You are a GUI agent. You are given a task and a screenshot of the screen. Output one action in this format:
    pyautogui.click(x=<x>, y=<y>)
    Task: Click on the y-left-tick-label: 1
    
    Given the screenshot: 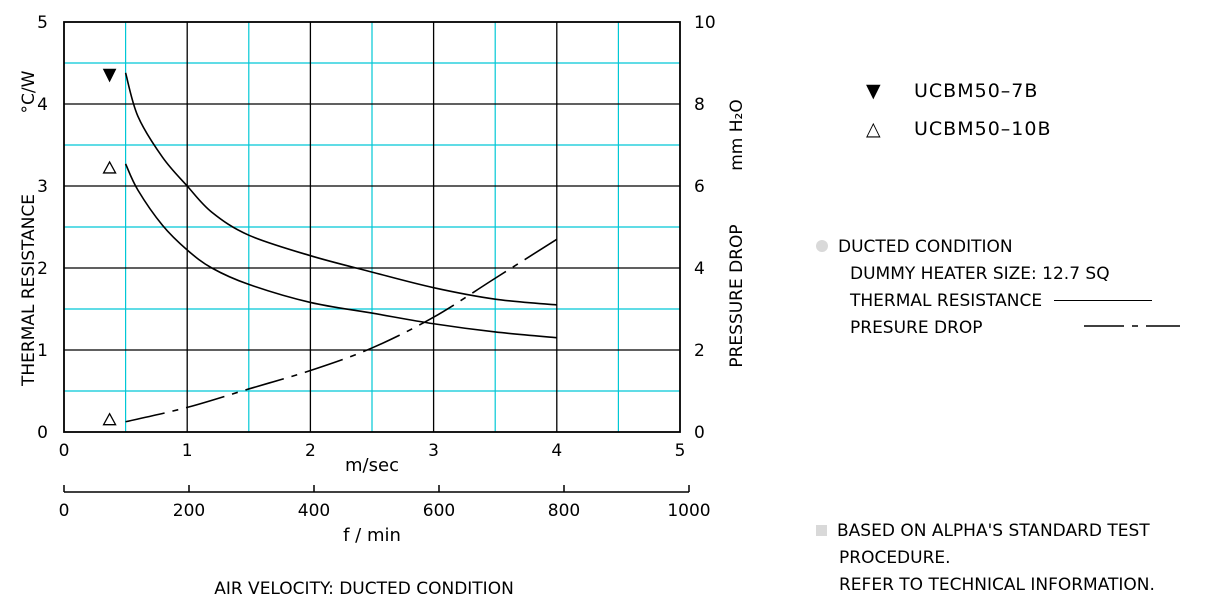 What is the action you would take?
    pyautogui.click(x=42, y=351)
    